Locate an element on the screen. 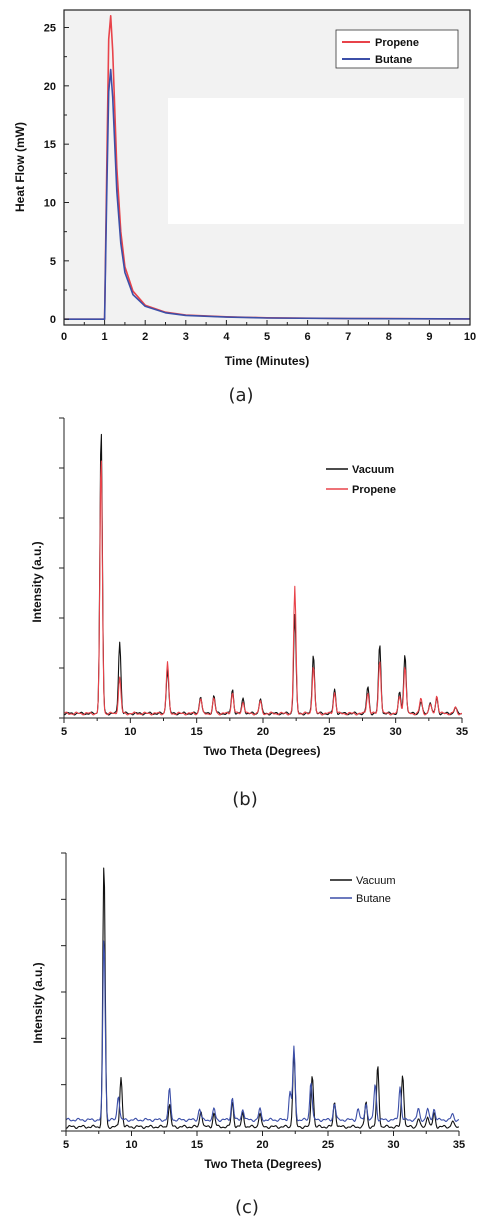 Image resolution: width=480 pixels, height=1223 pixels. panel-label-a: (a) is located at coordinates (240, 395).